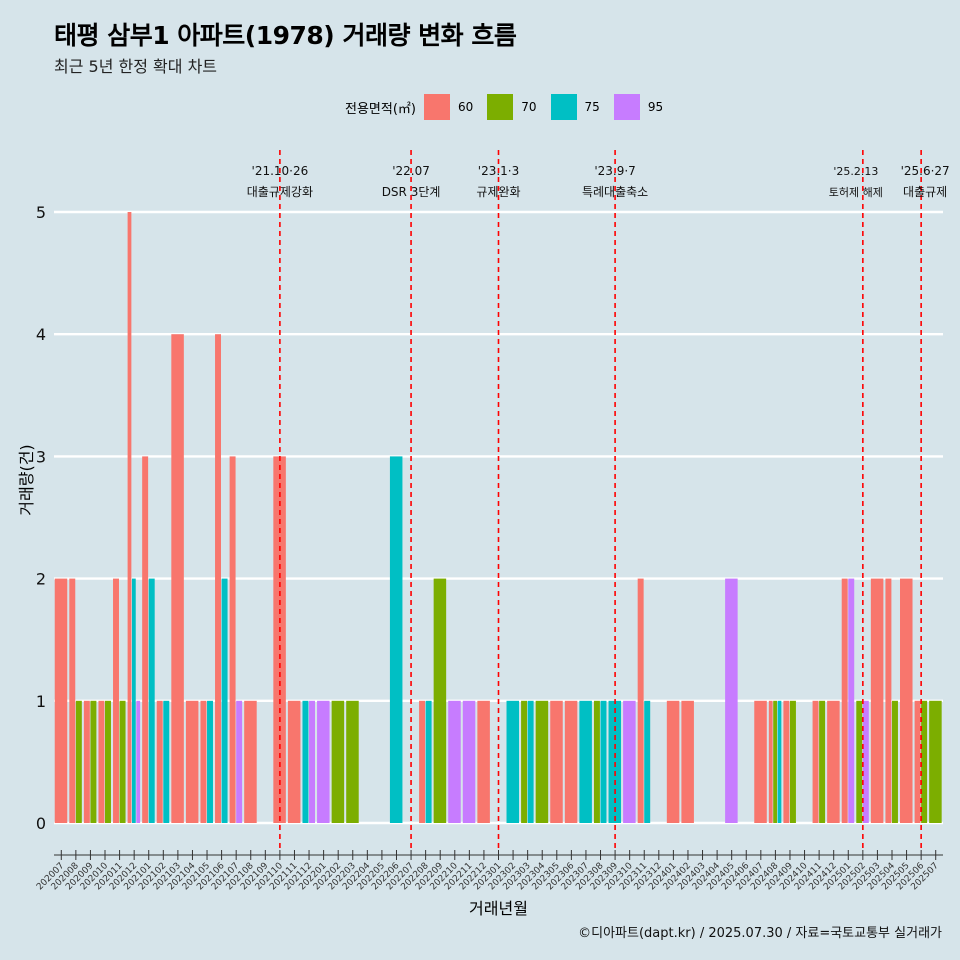  Describe the element at coordinates (280, 171) in the screenshot. I see `event-label: '21.10·26` at that location.